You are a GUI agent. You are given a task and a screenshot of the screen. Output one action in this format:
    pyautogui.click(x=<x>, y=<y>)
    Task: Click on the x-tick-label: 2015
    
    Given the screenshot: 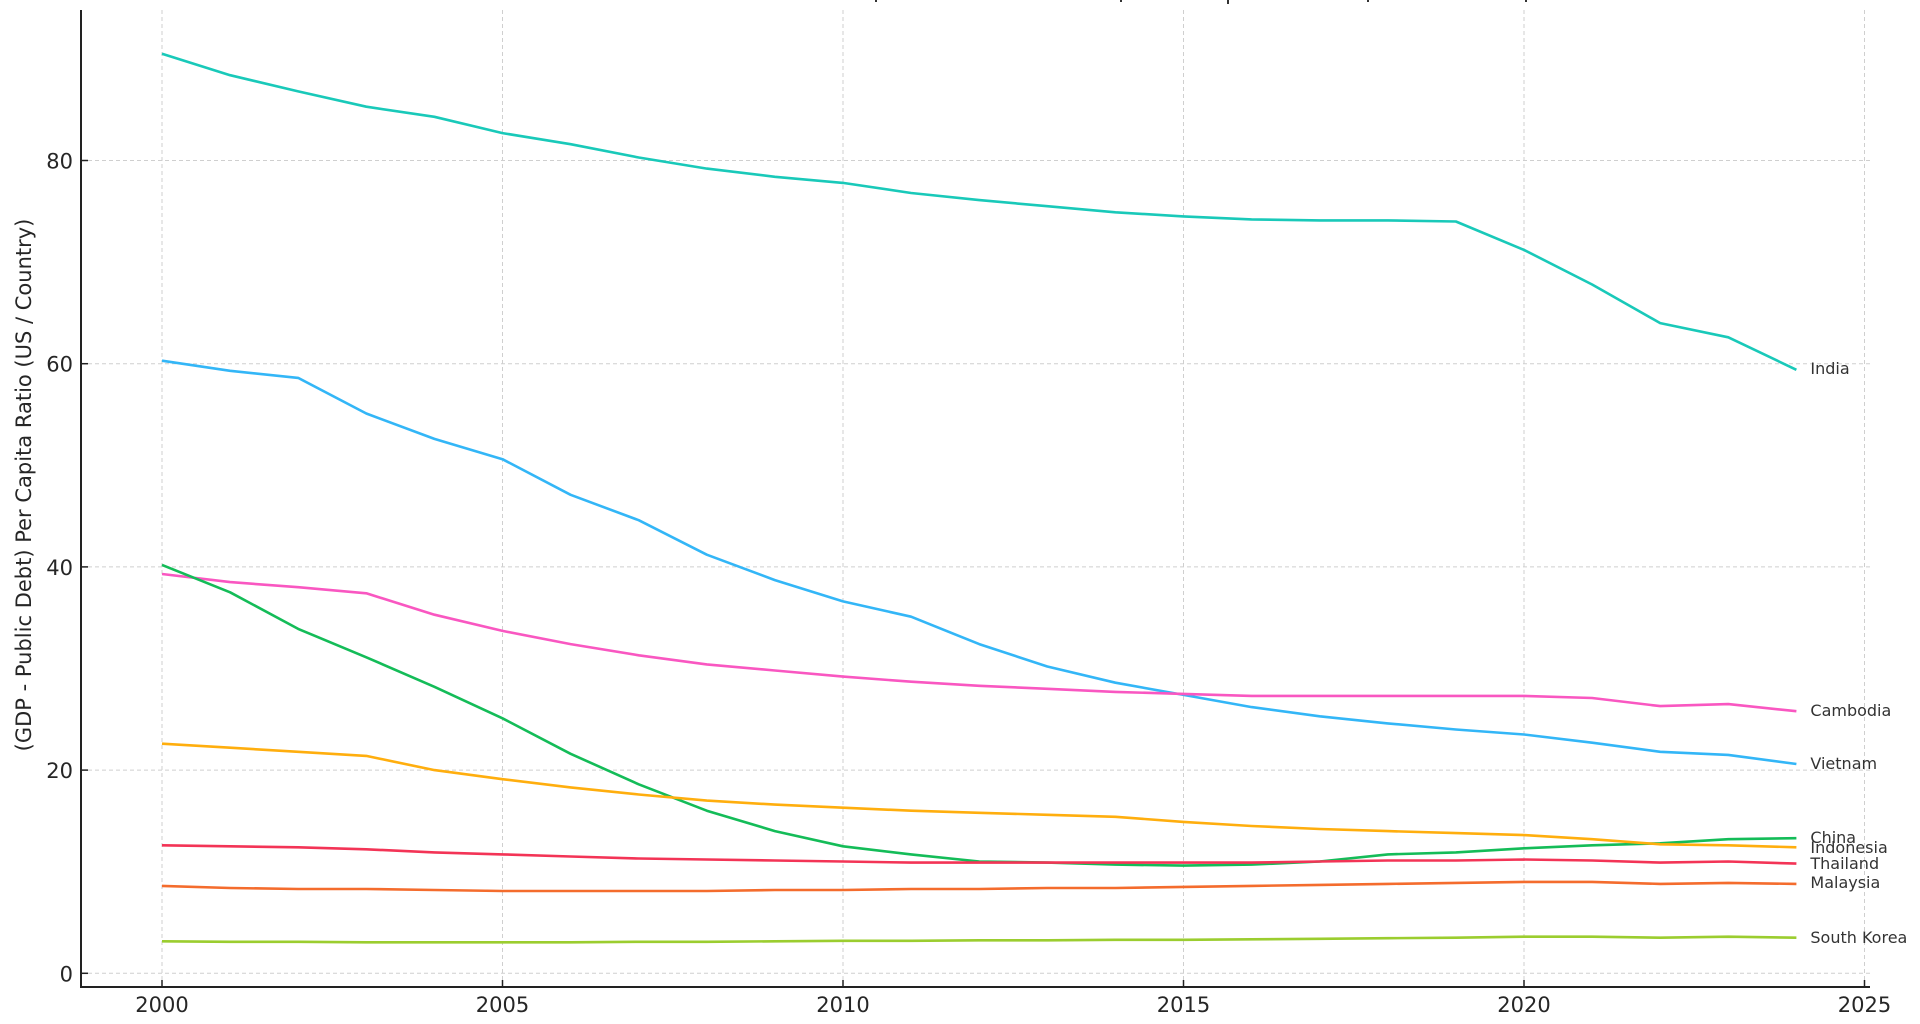 What is the action you would take?
    pyautogui.click(x=1183, y=1005)
    